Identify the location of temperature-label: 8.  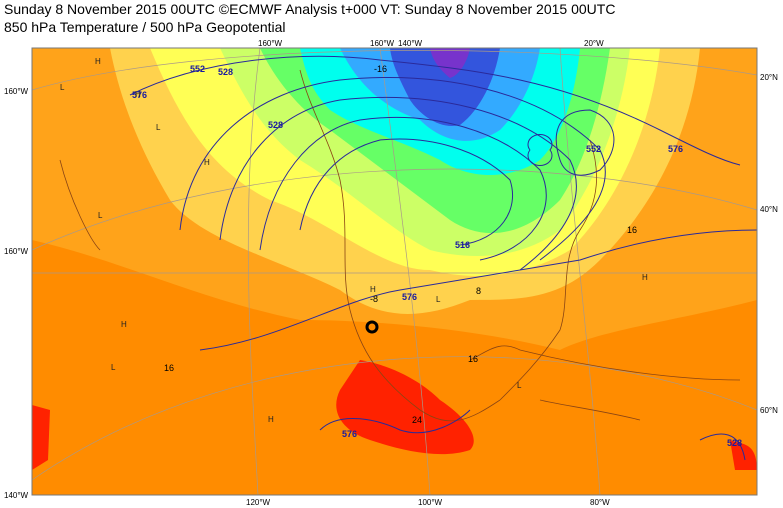
(478, 291).